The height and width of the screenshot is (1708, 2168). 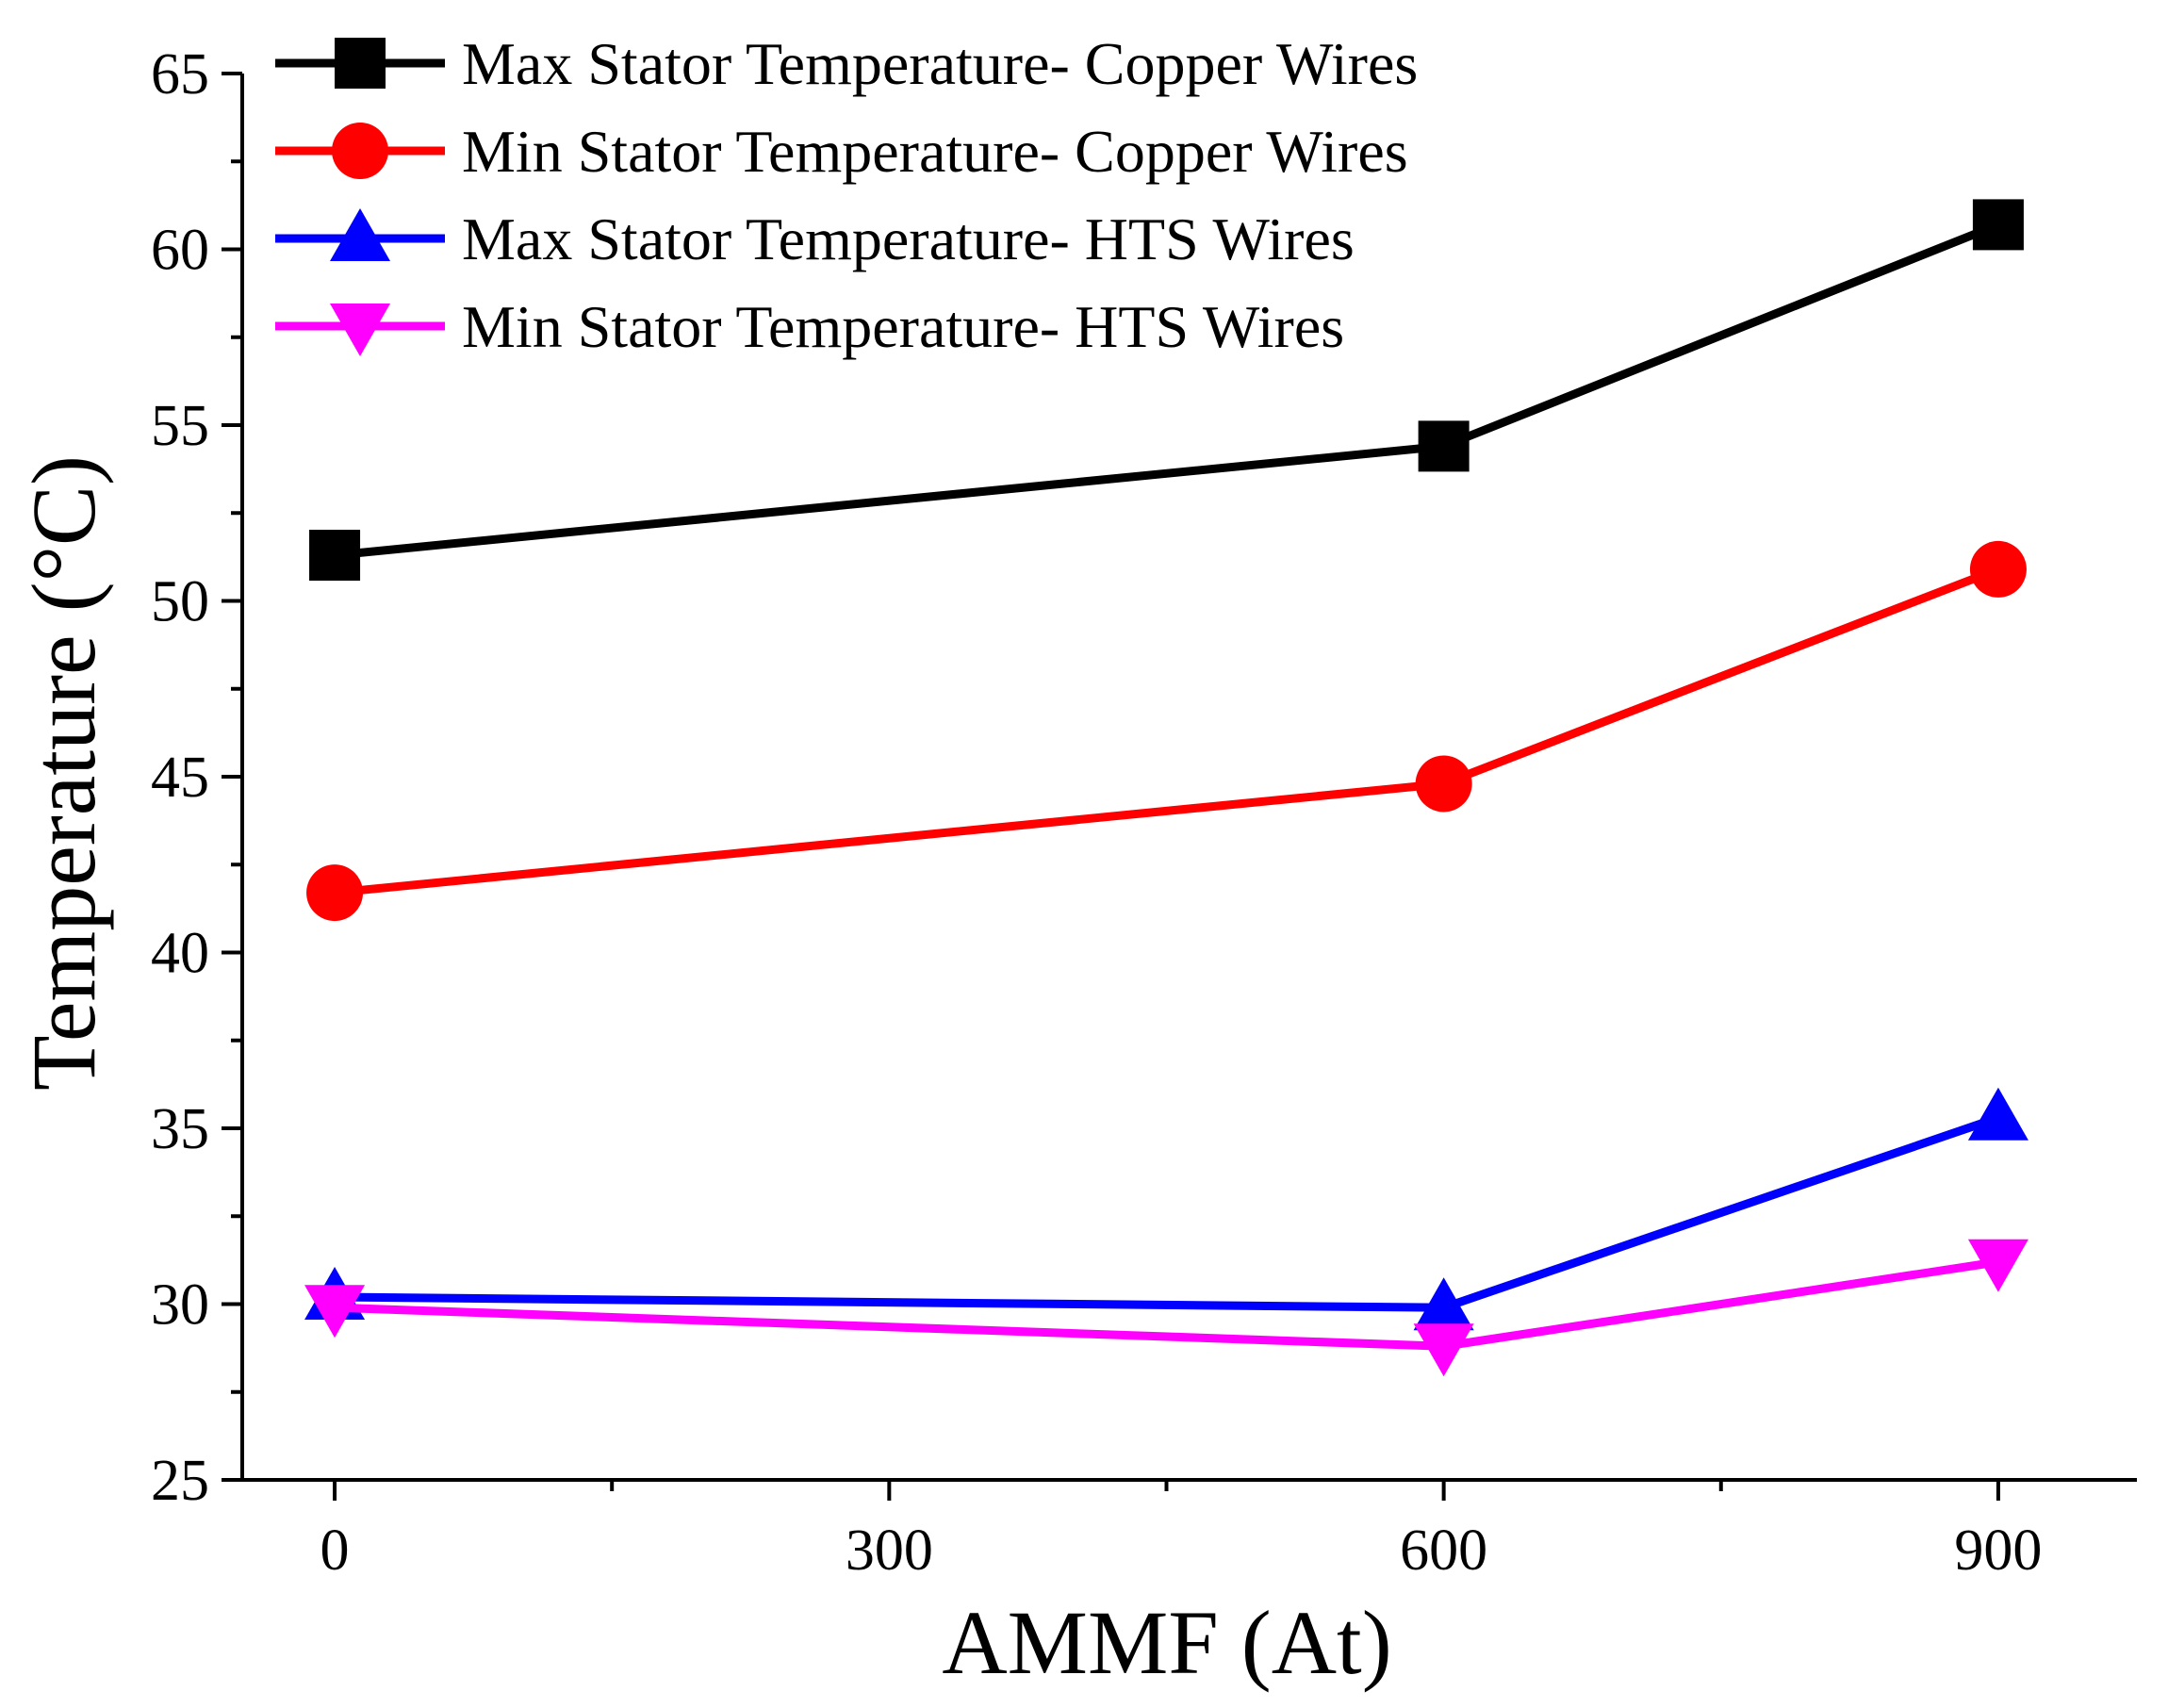 I want to click on x-tick-label: 600, so click(x=1443, y=1551).